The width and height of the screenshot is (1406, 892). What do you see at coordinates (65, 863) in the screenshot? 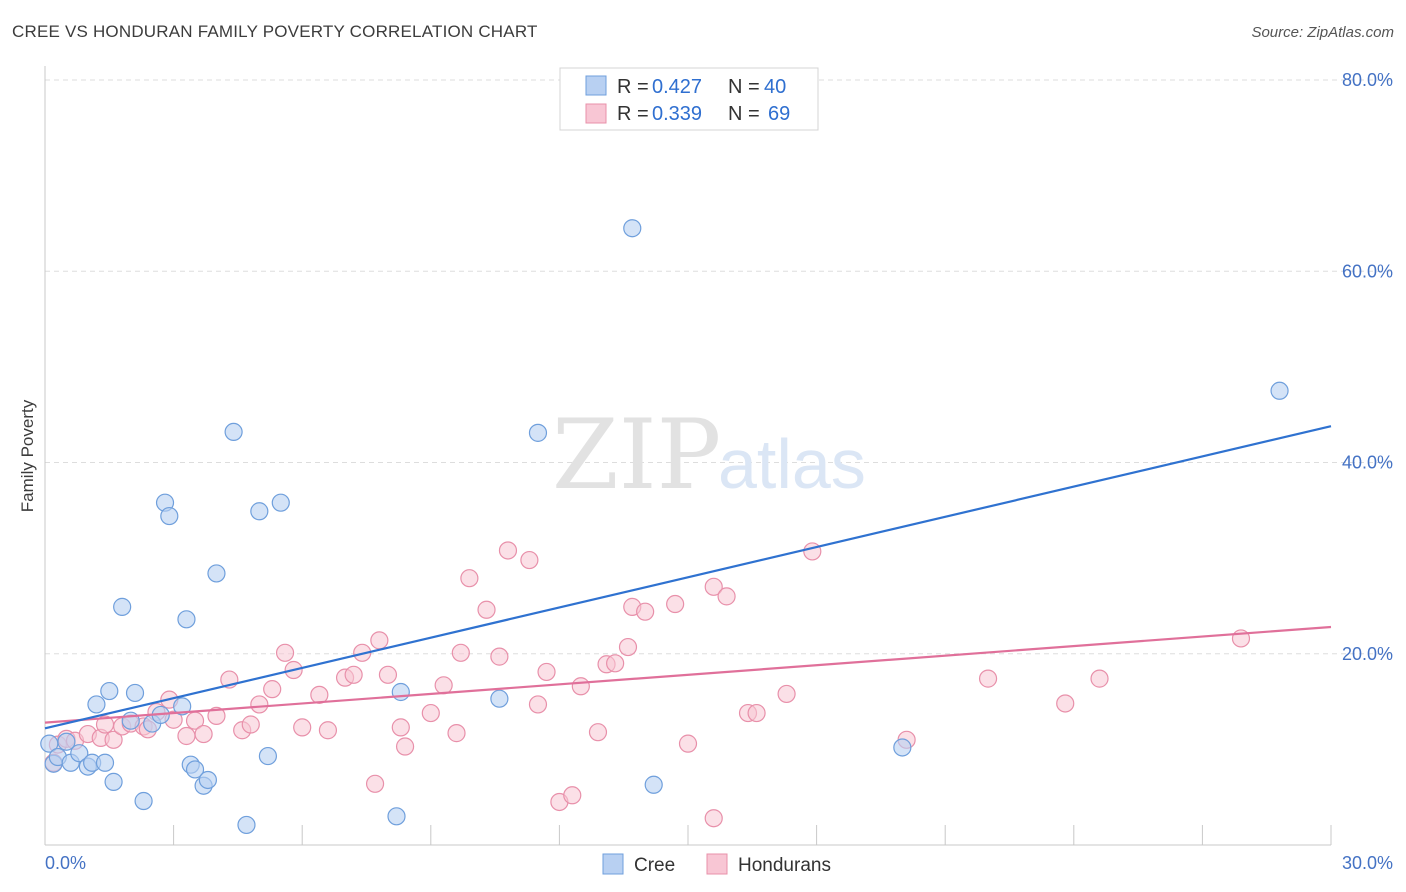
I see `x-tick-label-min: 0.0%` at bounding box center [65, 863].